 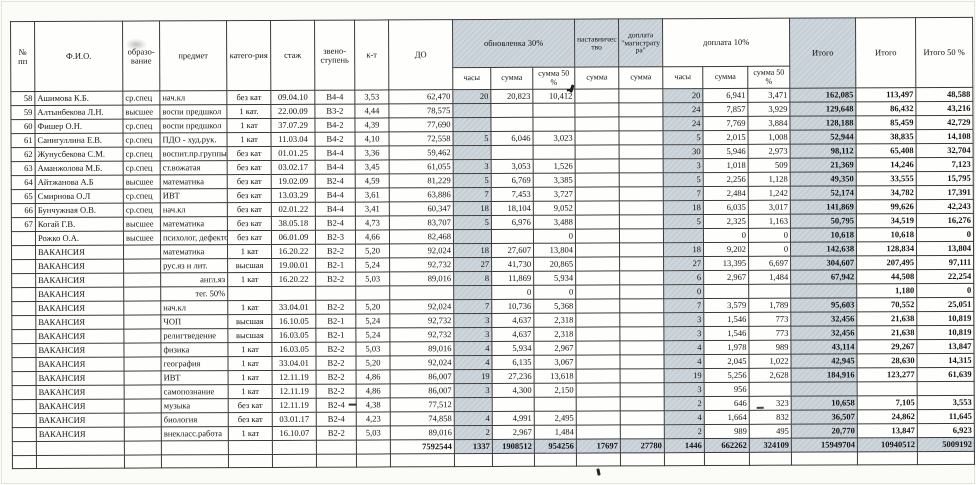 I want to click on table-cell: 6,769, so click(x=512, y=180).